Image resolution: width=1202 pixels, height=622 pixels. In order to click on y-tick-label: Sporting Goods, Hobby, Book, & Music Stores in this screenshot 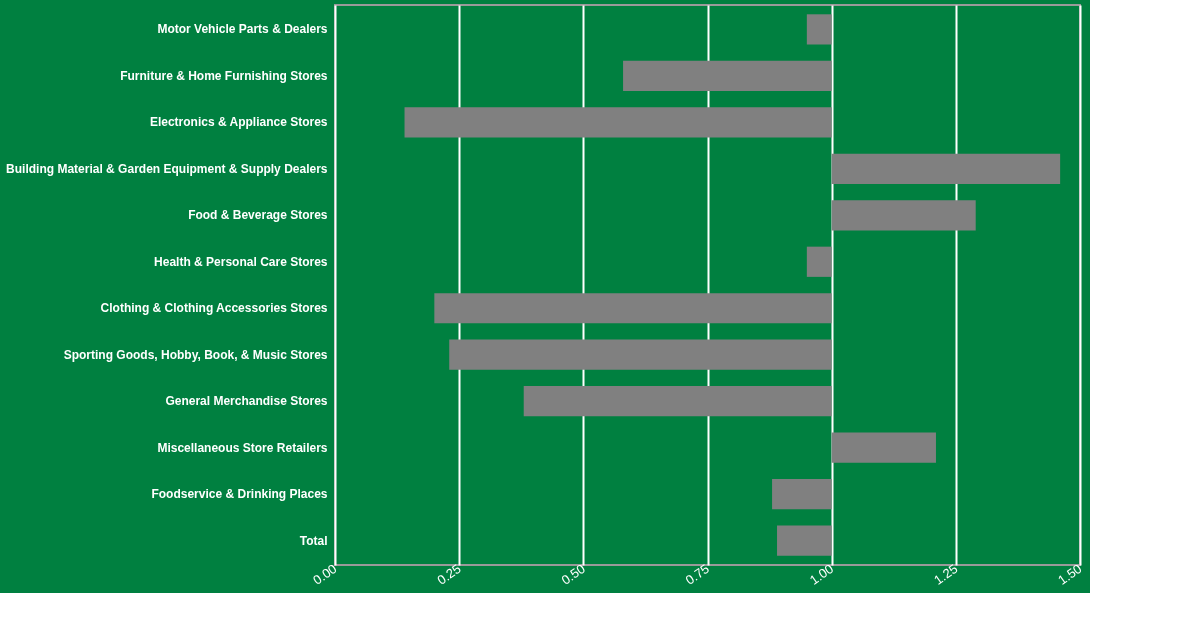, I will do `click(195, 354)`.